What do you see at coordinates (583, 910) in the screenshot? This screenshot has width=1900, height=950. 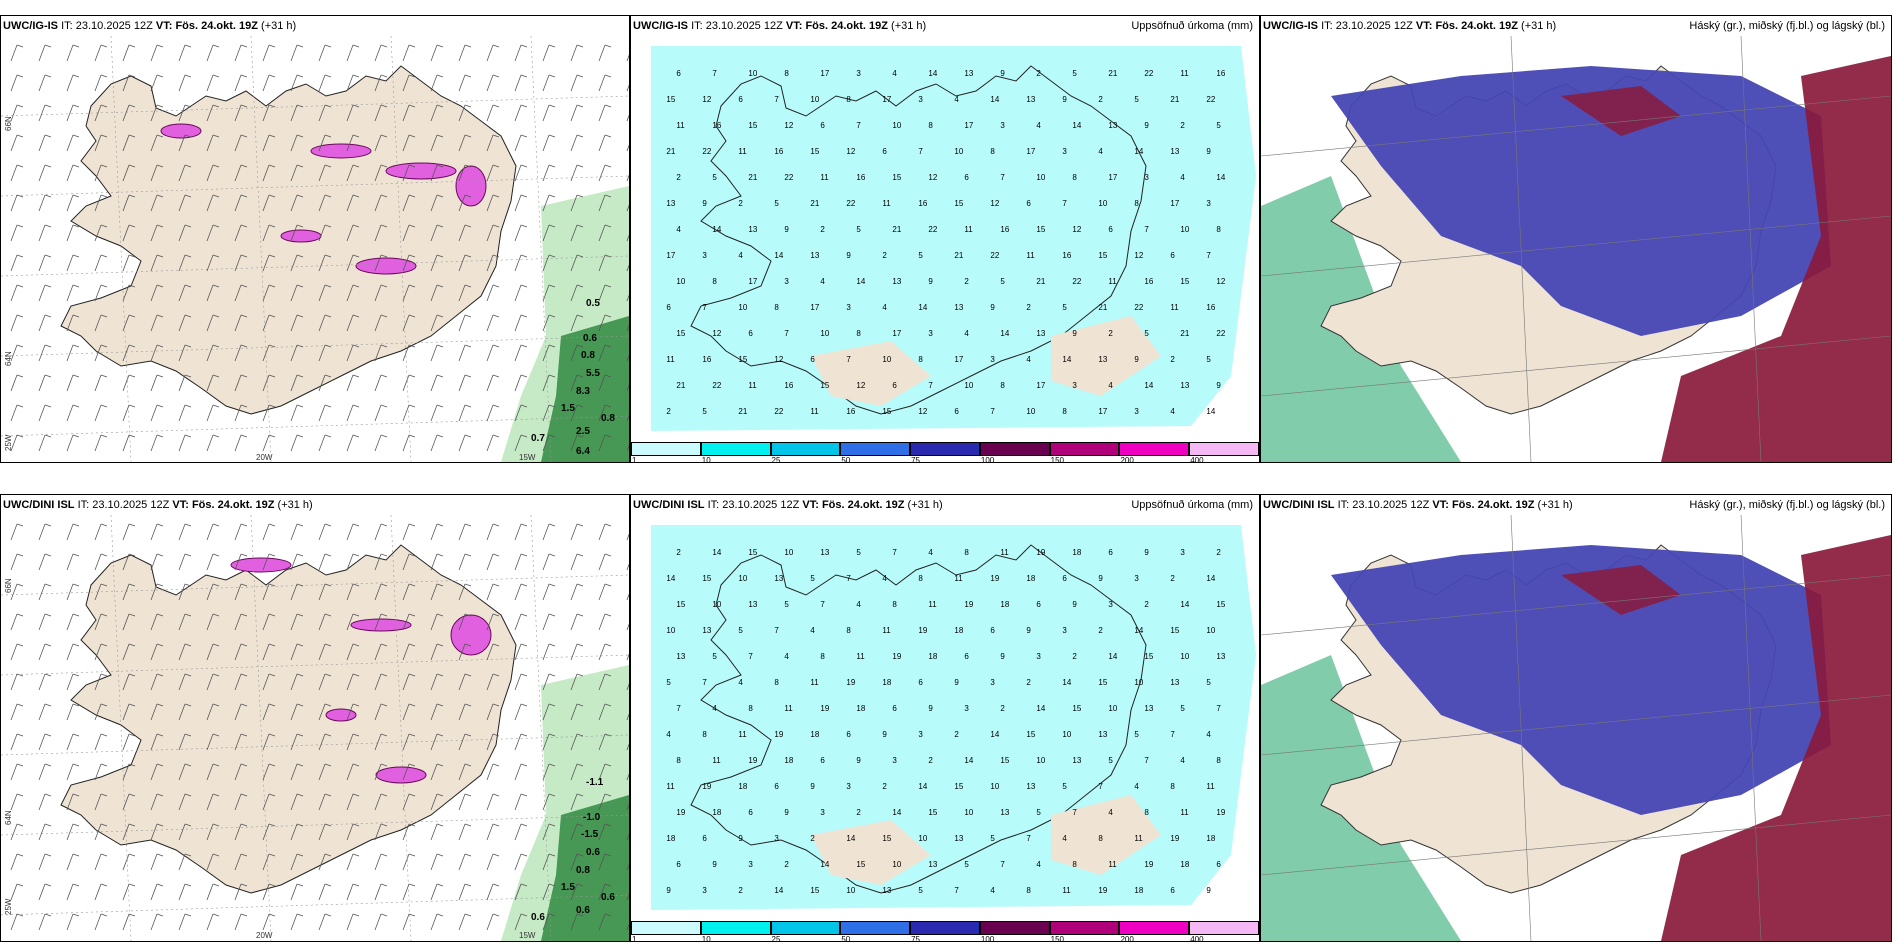 I see `wind-value-label: 0.6` at bounding box center [583, 910].